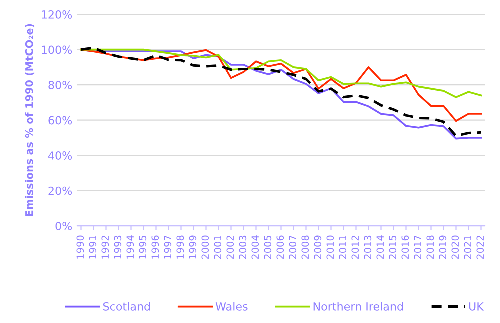 The height and width of the screenshot is (323, 500). I want to click on x-tick-label: 1993, so click(118, 247).